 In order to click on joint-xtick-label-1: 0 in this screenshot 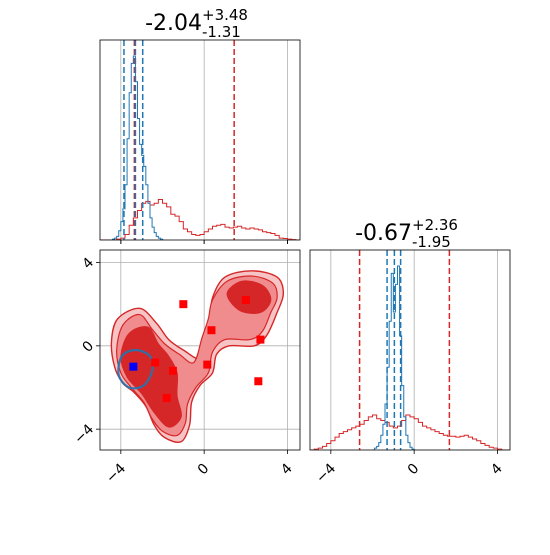, I will do `click(204, 470)`.